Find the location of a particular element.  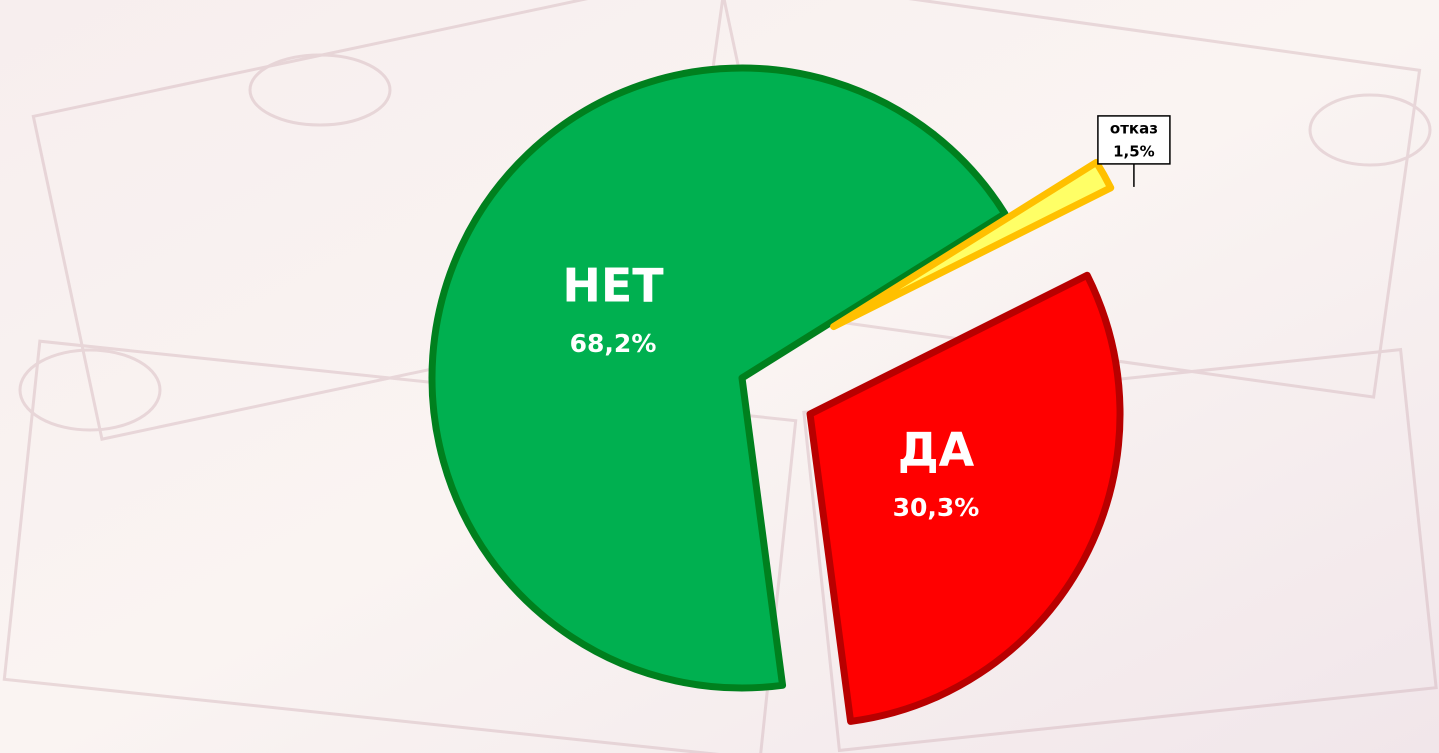

slice-category-label: ДА is located at coordinates (936, 449).